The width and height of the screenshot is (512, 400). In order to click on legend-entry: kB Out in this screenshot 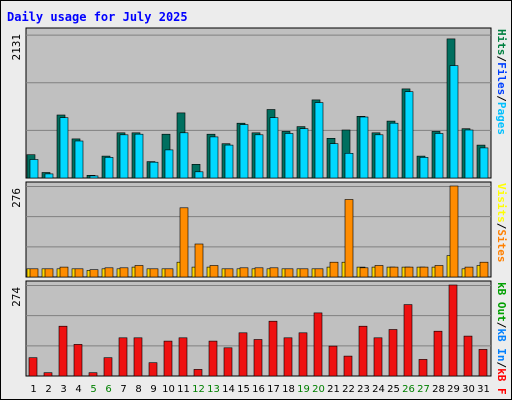, I will do `click(501, 302)`.